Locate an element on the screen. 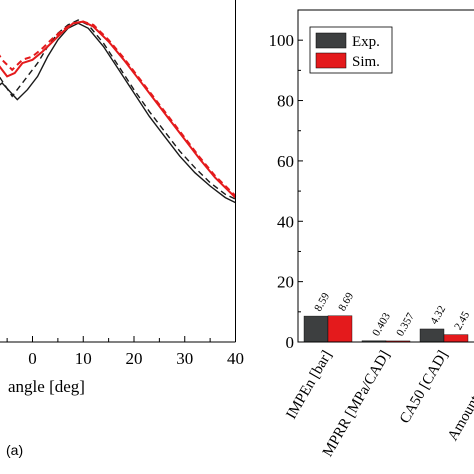 The image size is (474, 474). bar-value-label-0-2: 4.32 is located at coordinates (438, 315).